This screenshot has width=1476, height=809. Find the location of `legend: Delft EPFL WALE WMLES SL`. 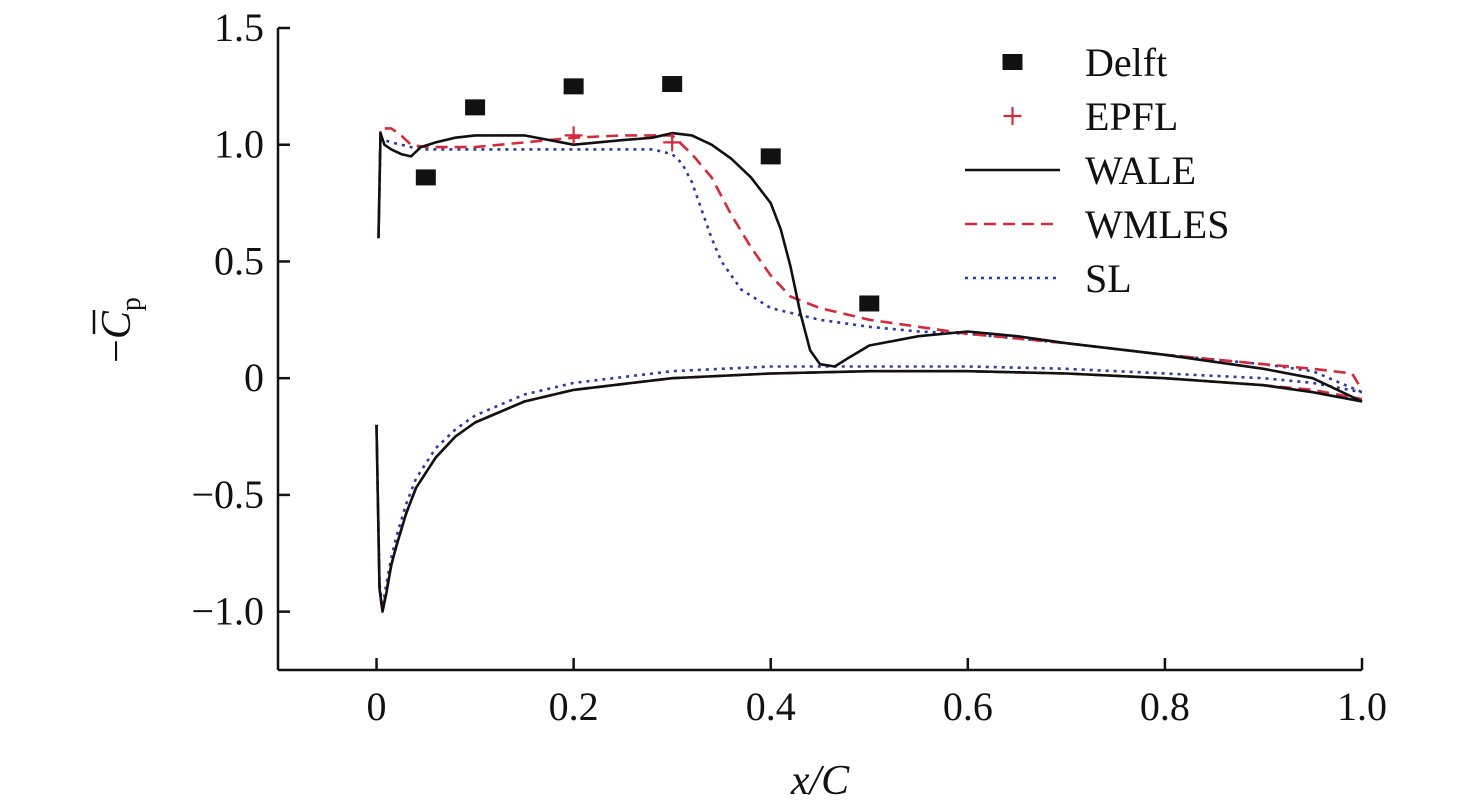

legend: Delft EPFL WALE WMLES SL is located at coordinates (1097, 170).